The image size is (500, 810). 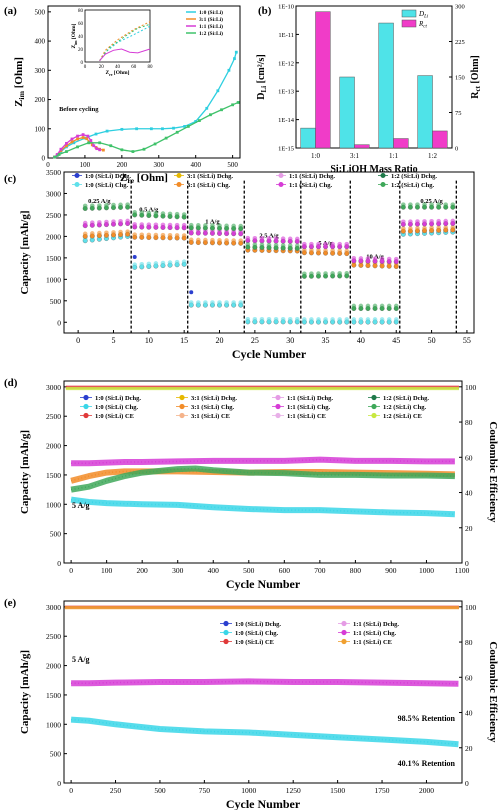 I want to click on annotation: 40.1% Retention, so click(x=427, y=763).